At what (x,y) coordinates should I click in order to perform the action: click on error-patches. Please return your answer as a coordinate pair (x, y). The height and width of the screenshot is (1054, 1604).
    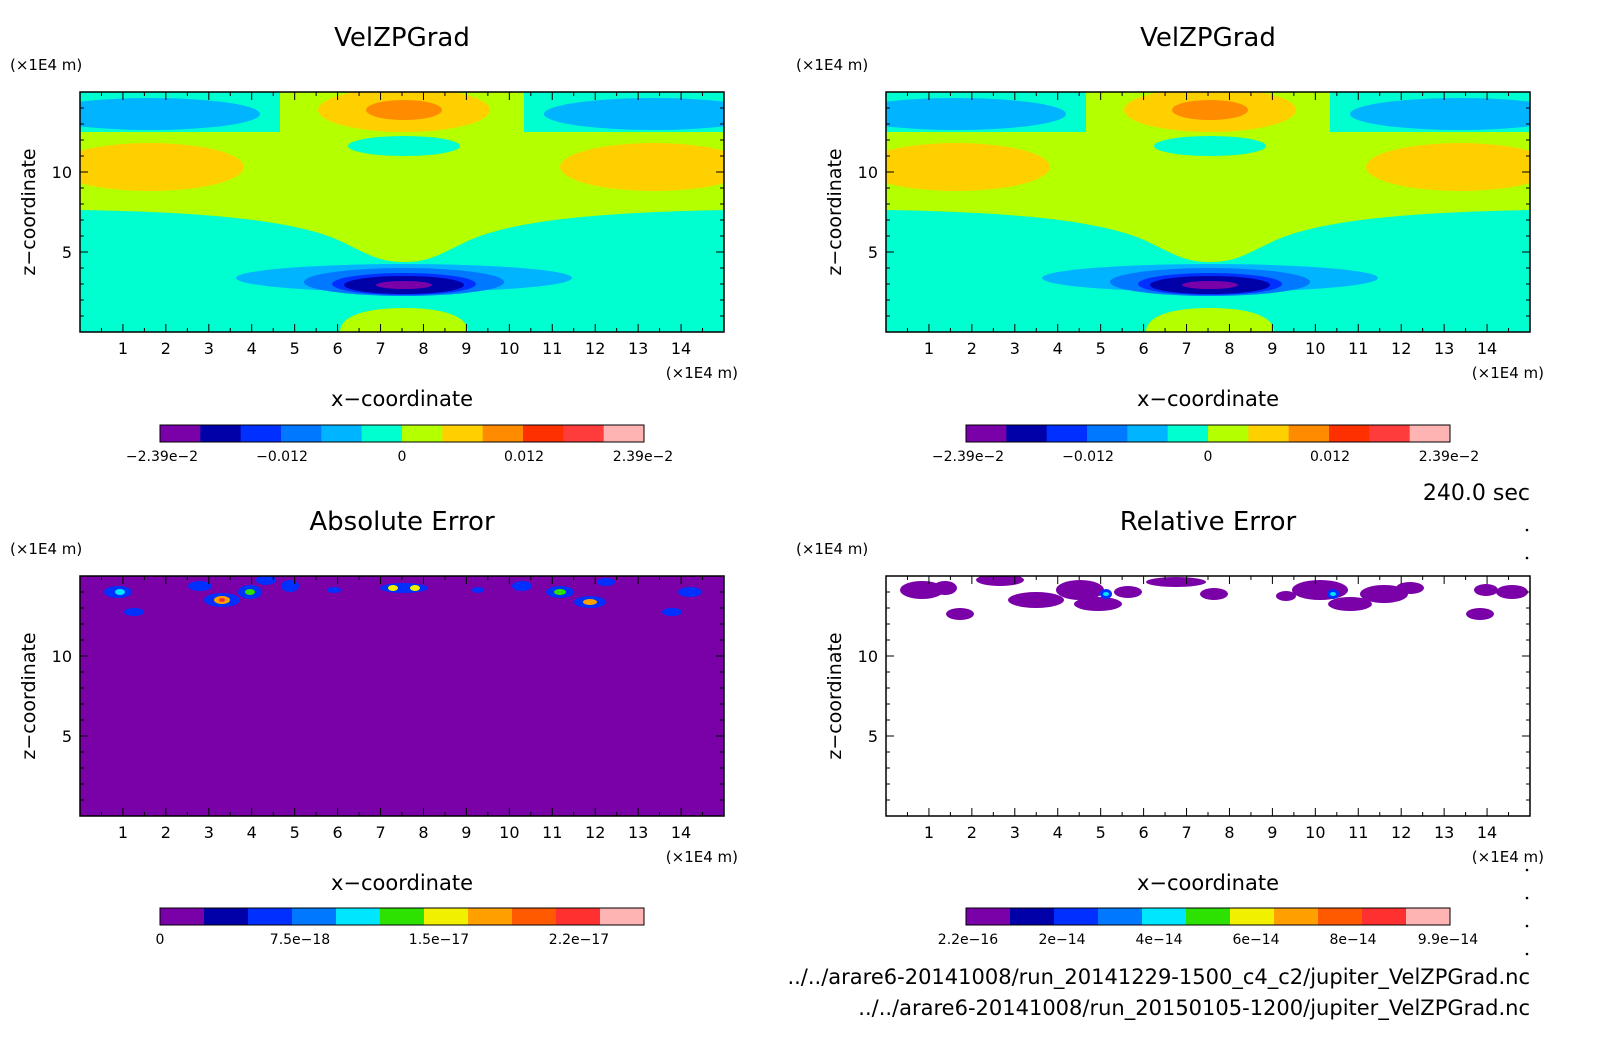
    Looking at the image, I should click on (1214, 598).